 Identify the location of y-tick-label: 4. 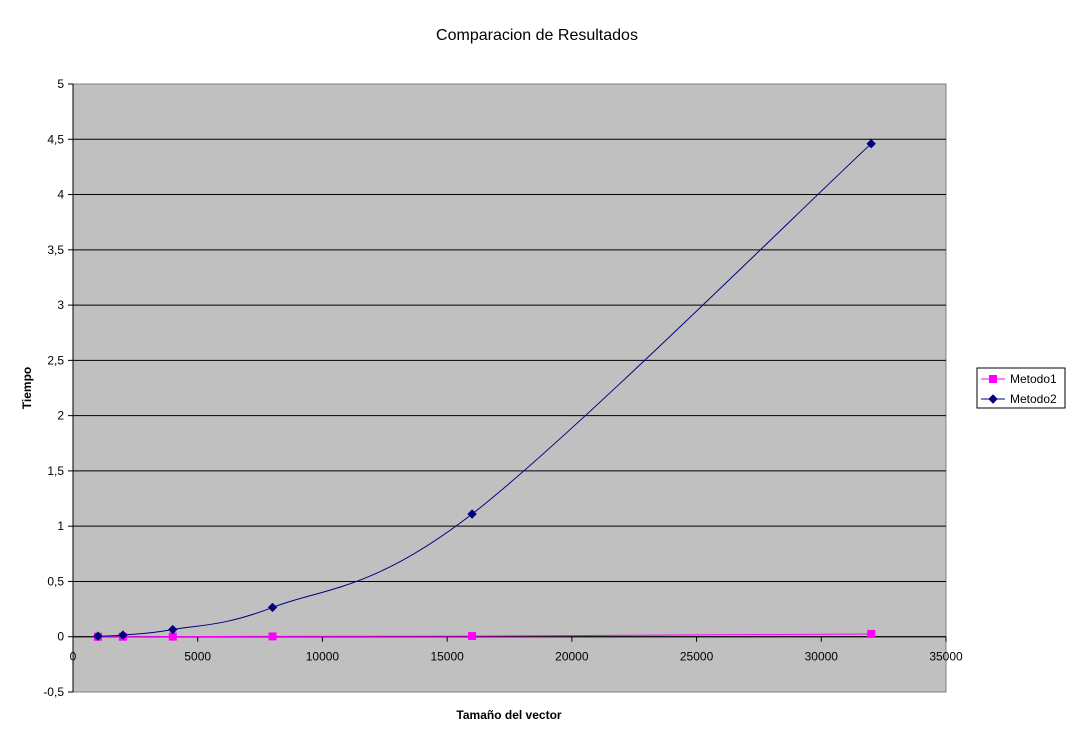
(60, 195).